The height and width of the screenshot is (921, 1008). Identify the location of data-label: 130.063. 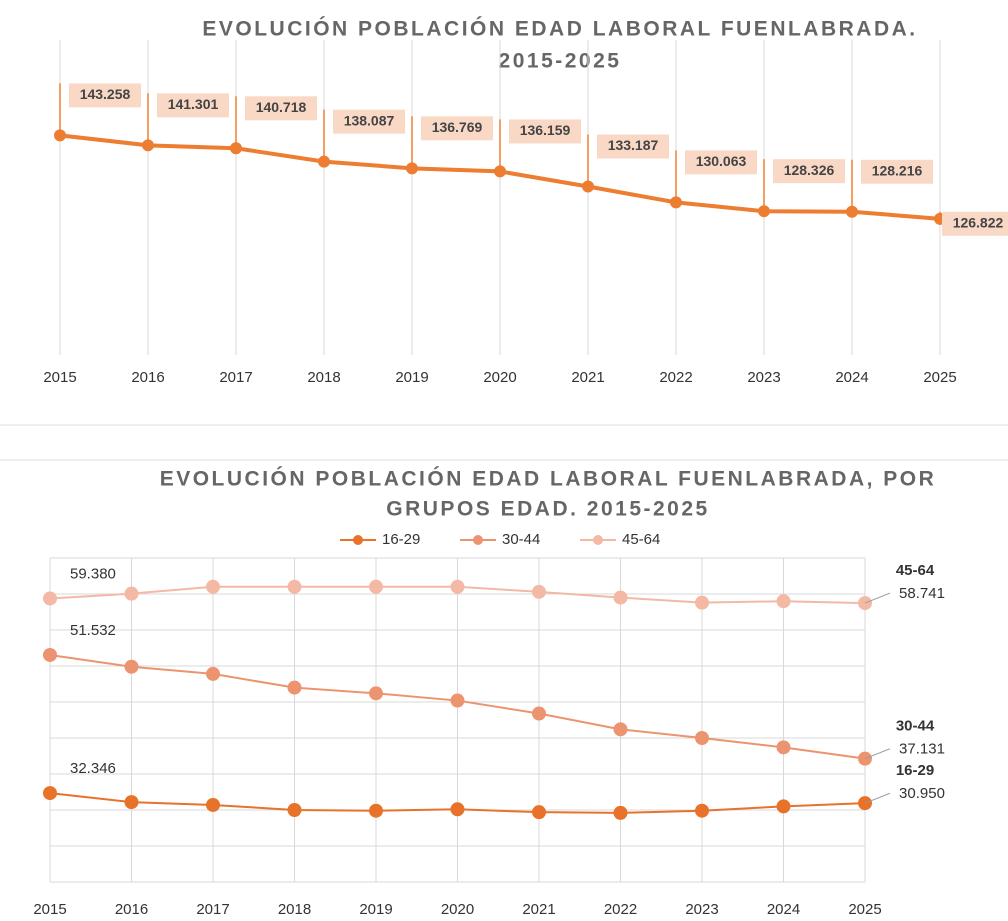
(721, 161).